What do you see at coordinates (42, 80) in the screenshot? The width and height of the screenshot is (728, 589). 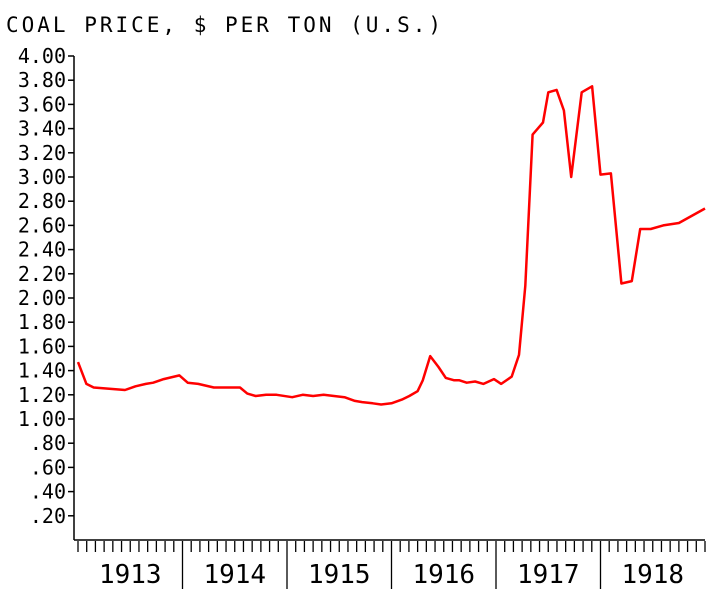 I see `y-tick-label: 3.80` at bounding box center [42, 80].